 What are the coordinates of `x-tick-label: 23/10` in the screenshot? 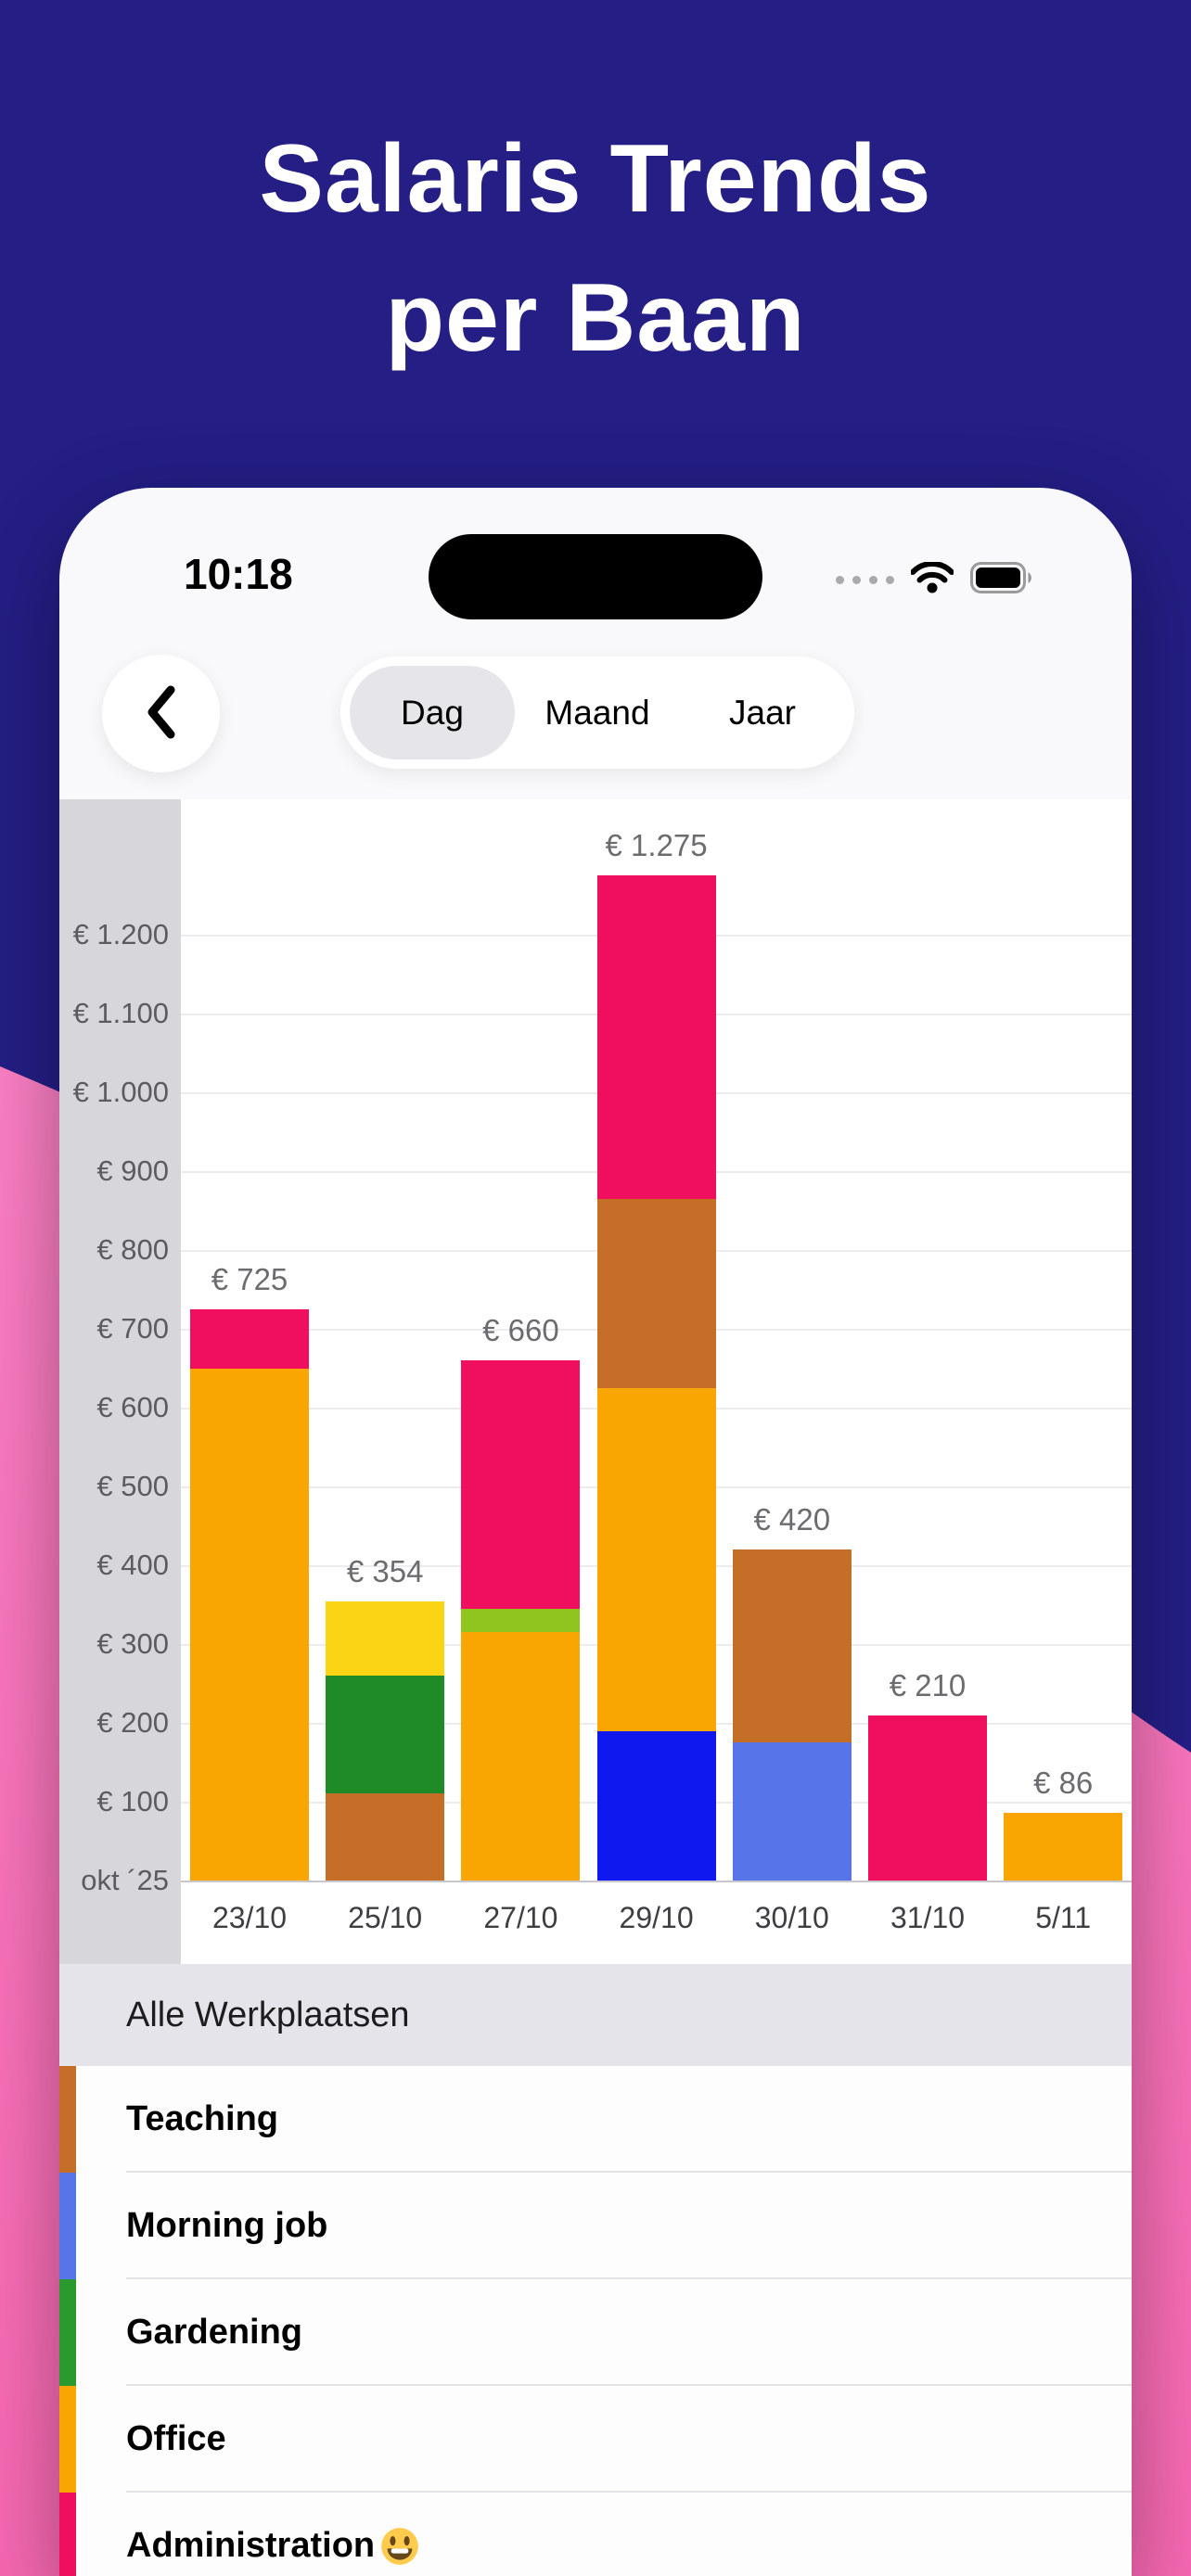 It's located at (249, 1917).